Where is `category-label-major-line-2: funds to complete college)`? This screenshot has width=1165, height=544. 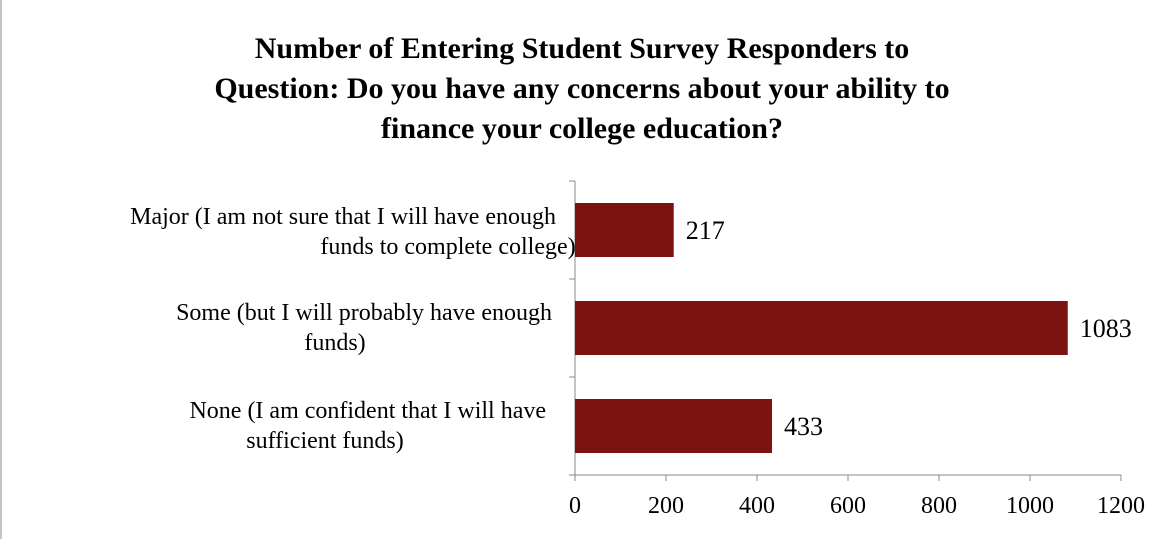
category-label-major-line-2: funds to complete college) is located at coordinates (447, 247).